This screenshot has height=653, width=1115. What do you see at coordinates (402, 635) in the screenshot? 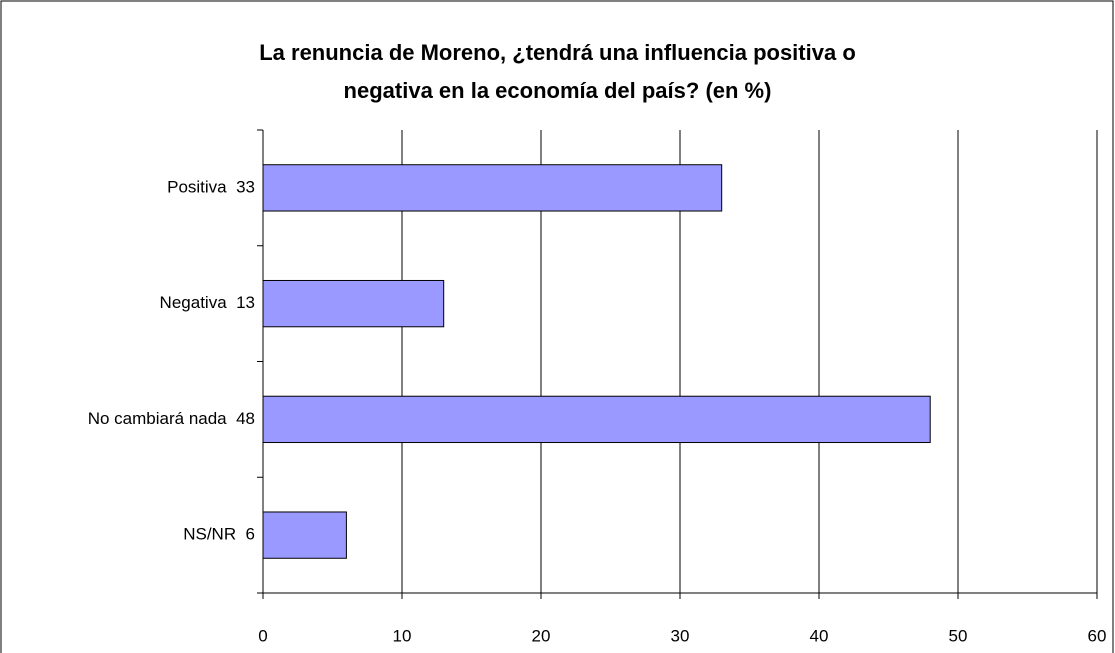
I see `x-tick-label: 10` at bounding box center [402, 635].